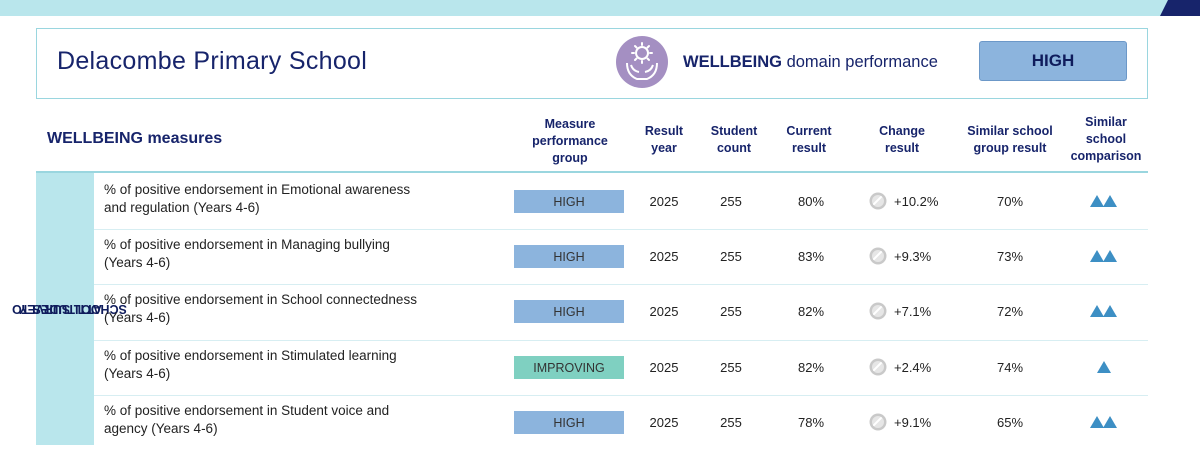 This screenshot has height=474, width=1200. Describe the element at coordinates (1053, 61) in the screenshot. I see `domain-performance-badge: HIGH` at that location.